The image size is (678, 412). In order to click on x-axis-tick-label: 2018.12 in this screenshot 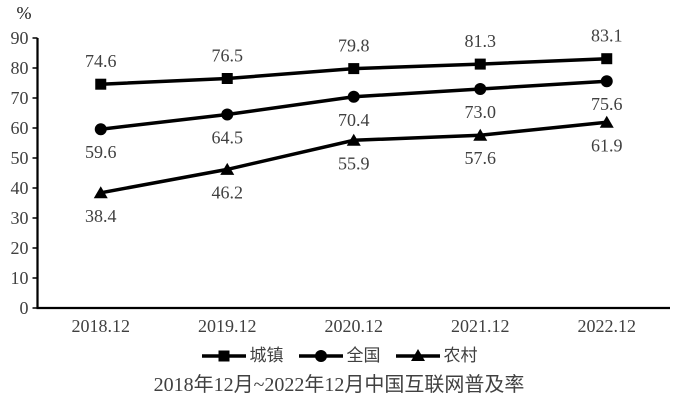, I will do `click(101, 326)`.